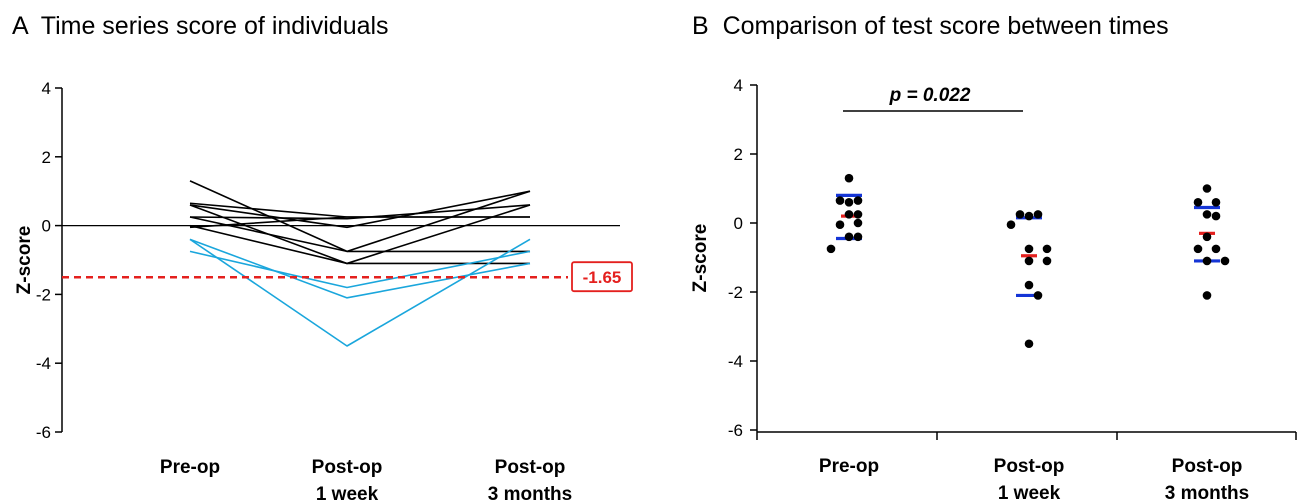 This screenshot has height=500, width=1300. Describe the element at coordinates (1034, 478) in the screenshot. I see `panel-b-category-labels: Pre-op Post-op 1 week Post-op 3 months` at that location.